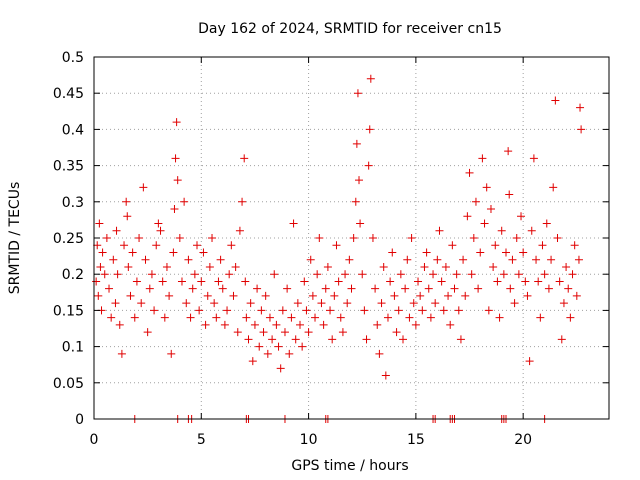 Image resolution: width=640 pixels, height=480 pixels. What do you see at coordinates (68, 384) in the screenshot?
I see `y-tick-label: 0.05` at bounding box center [68, 384].